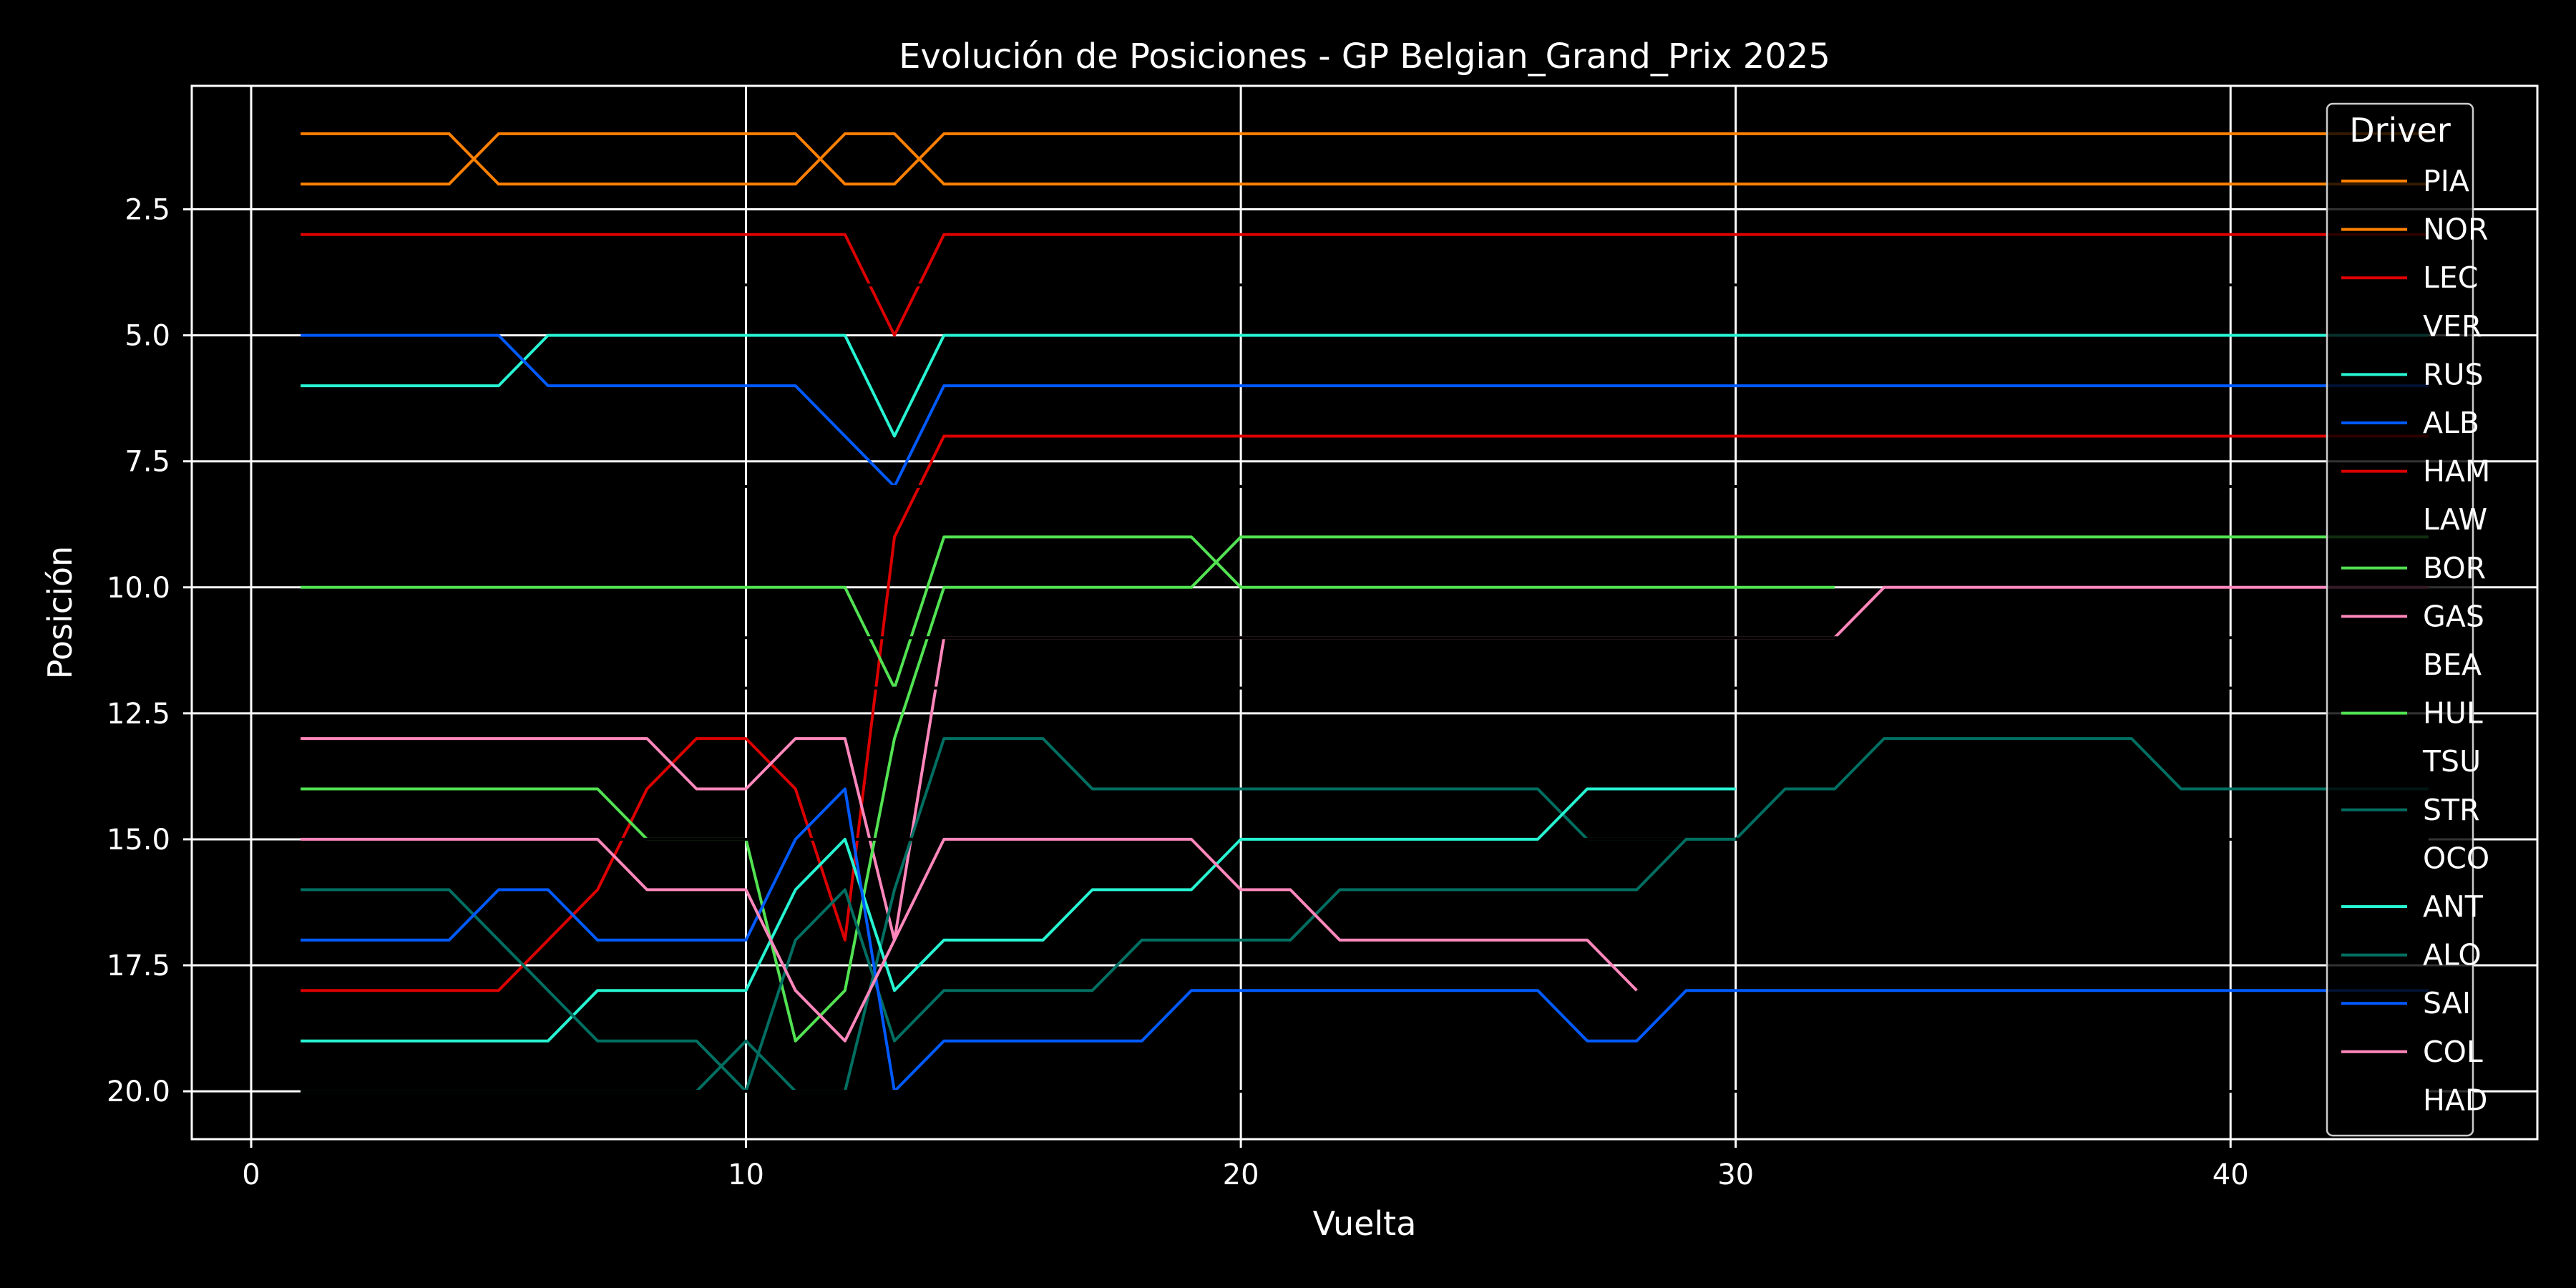  I want to click on legend-label-lec: LEC, so click(2450, 277).